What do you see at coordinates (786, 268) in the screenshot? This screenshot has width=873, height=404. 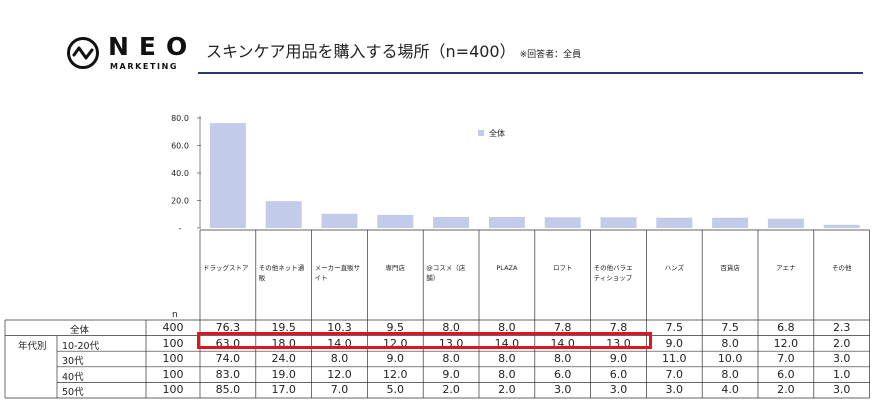 I see `category-label: アエナ` at bounding box center [786, 268].